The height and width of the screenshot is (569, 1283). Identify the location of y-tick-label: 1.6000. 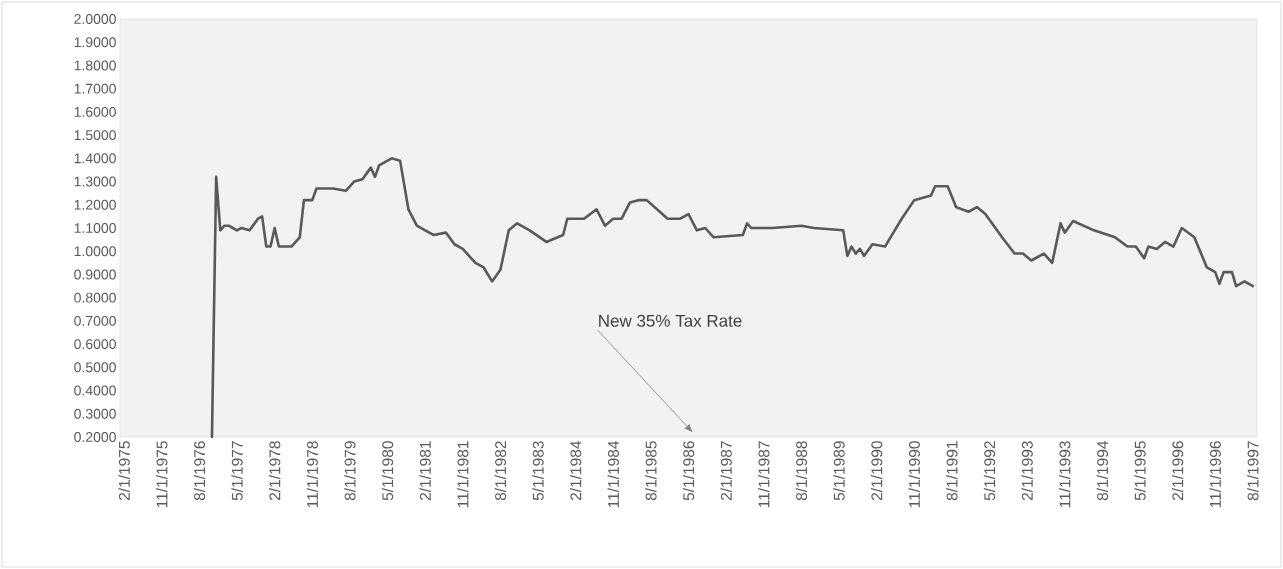
(95, 111).